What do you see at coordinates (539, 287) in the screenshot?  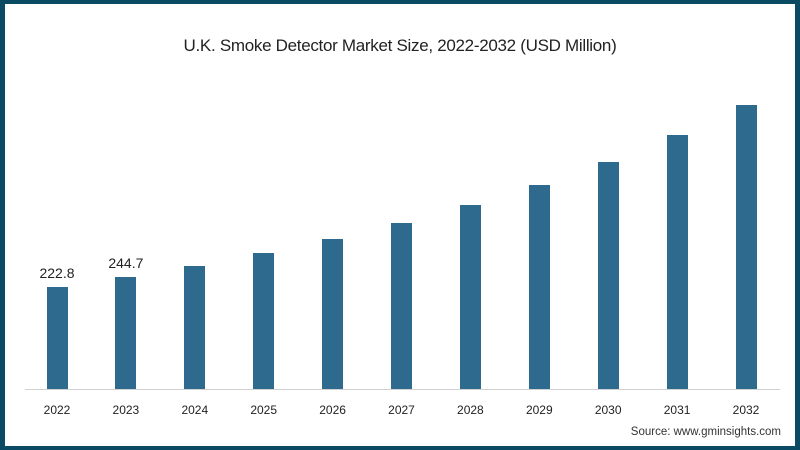 I see `bar-2029` at bounding box center [539, 287].